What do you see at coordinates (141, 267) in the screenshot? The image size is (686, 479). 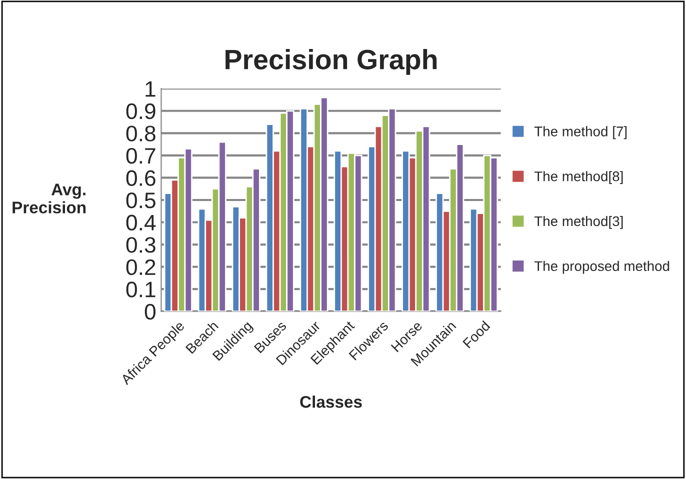 I see `y-tick-label: 0.2` at bounding box center [141, 267].